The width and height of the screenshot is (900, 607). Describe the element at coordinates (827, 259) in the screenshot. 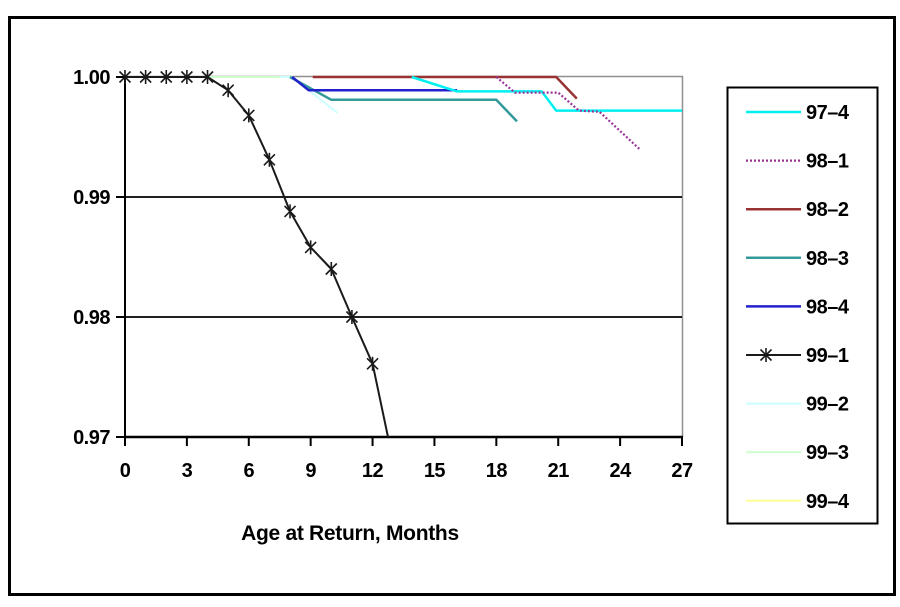

I see `legend-label-98-3: 98–3` at that location.